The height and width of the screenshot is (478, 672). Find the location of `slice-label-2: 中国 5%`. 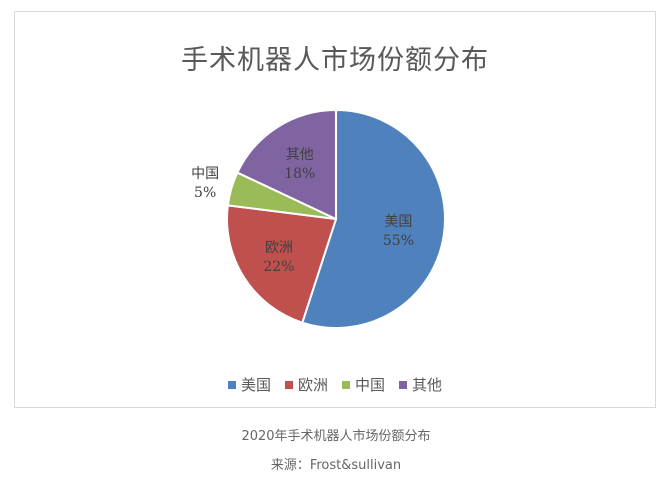

slice-label-2: 中国 5% is located at coordinates (205, 183).